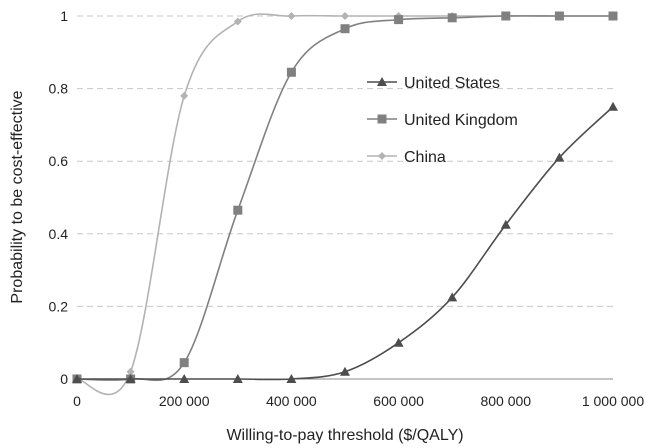 The image size is (652, 448). I want to click on y-tick-label: 1, so click(64, 16).